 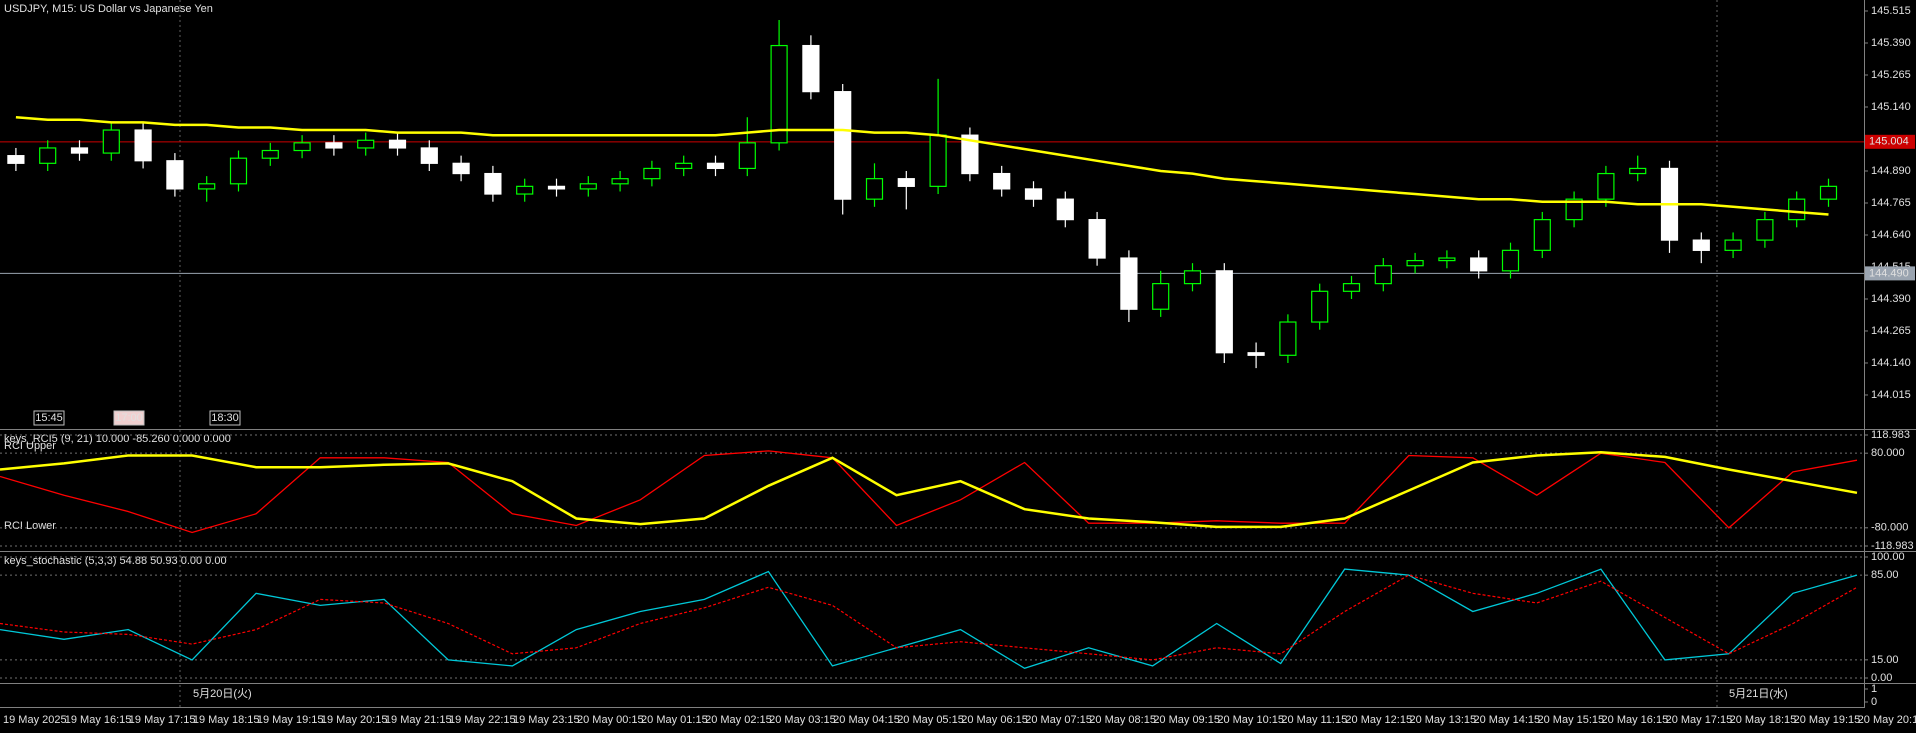 What do you see at coordinates (1891, 363) in the screenshot?
I see `y-tick-label: 144.140` at bounding box center [1891, 363].